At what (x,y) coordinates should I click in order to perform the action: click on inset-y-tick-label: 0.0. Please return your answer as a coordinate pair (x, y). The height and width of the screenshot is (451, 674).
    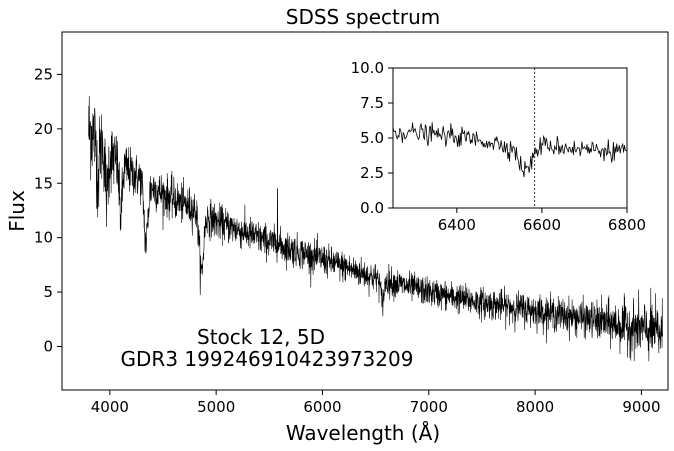
    Looking at the image, I should click on (372, 208).